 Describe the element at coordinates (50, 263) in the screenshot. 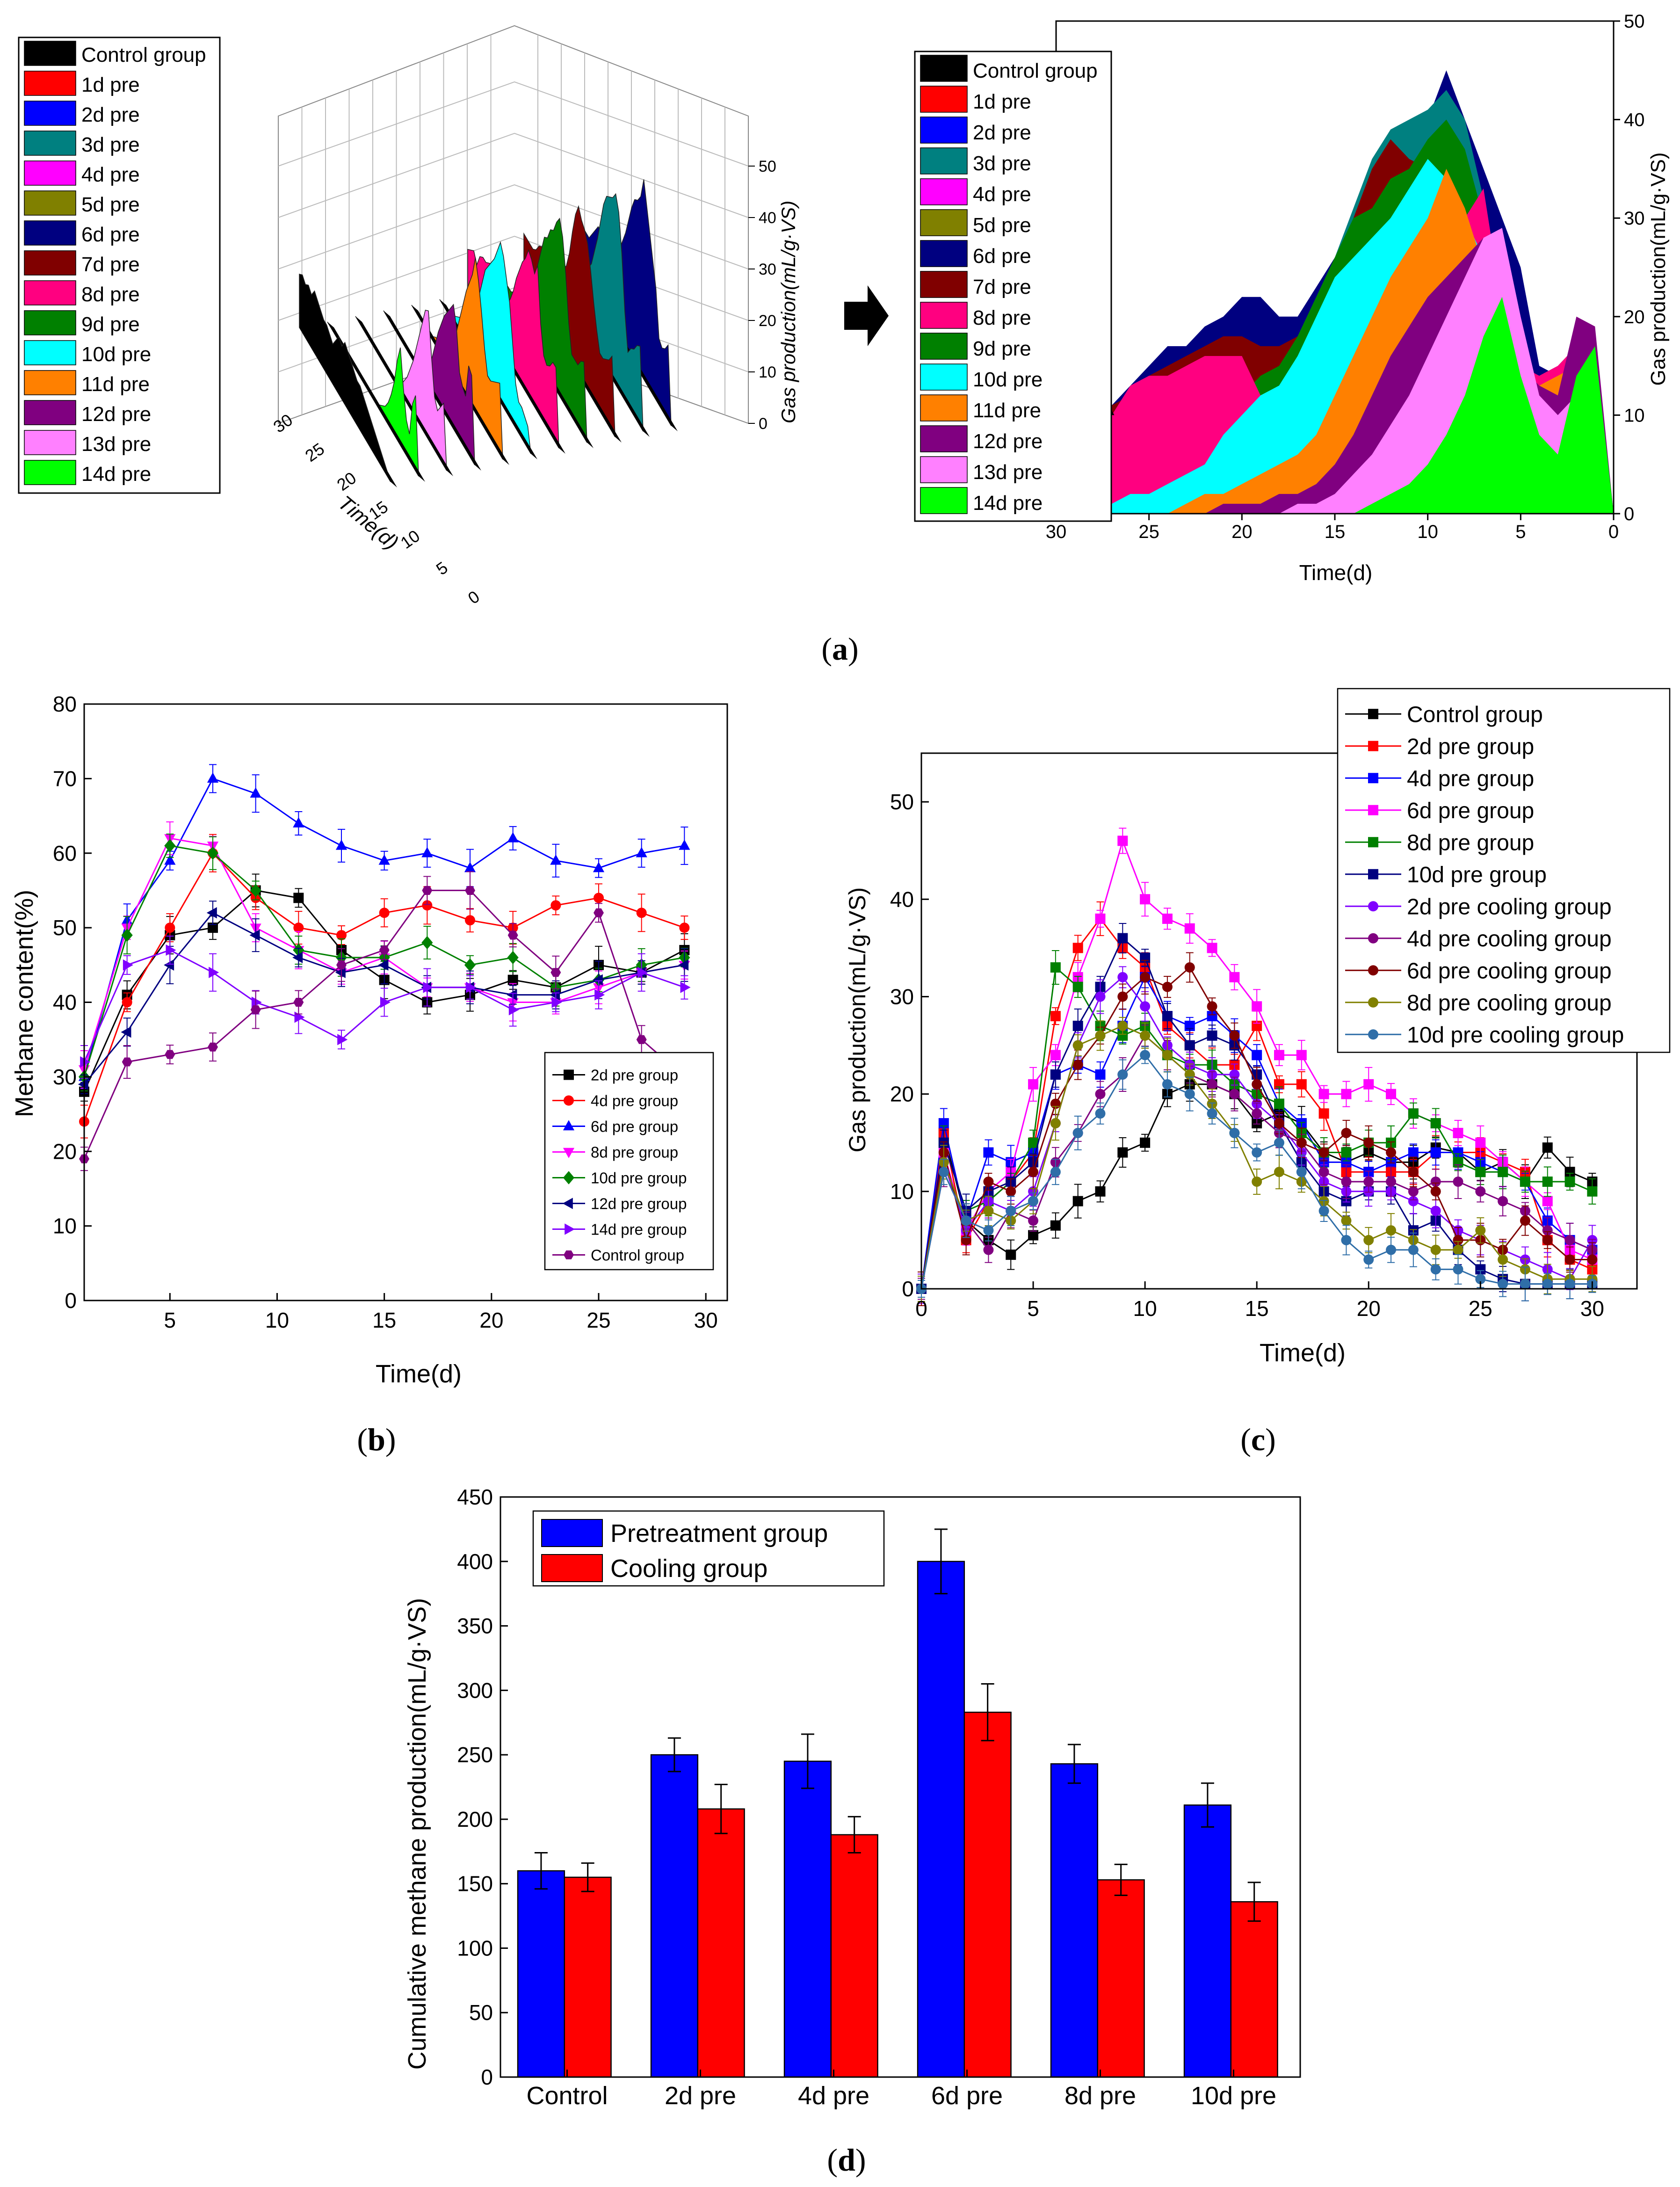

I see `legend-swatch-7d-pre` at that location.